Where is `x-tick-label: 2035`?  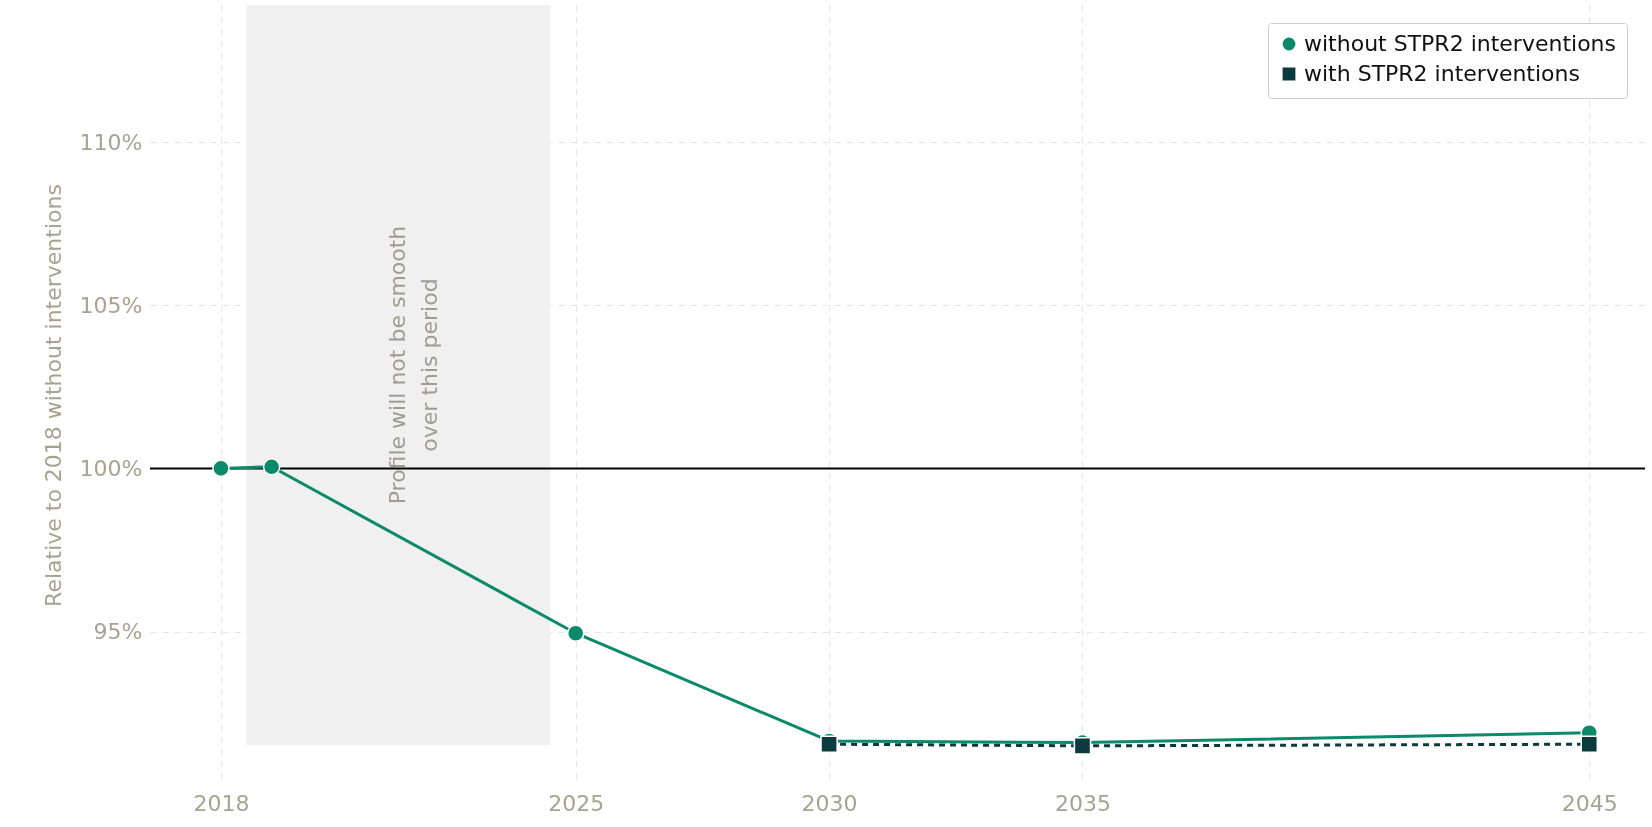 x-tick-label: 2035 is located at coordinates (1082, 803).